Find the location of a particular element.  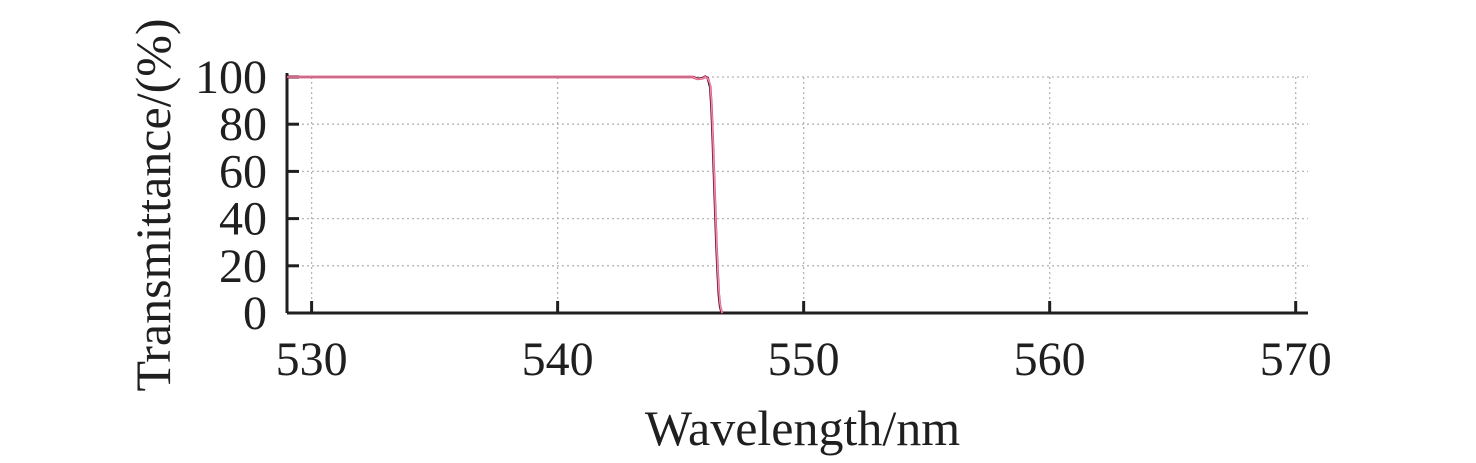

x-tick-label: 560 is located at coordinates (1050, 359).